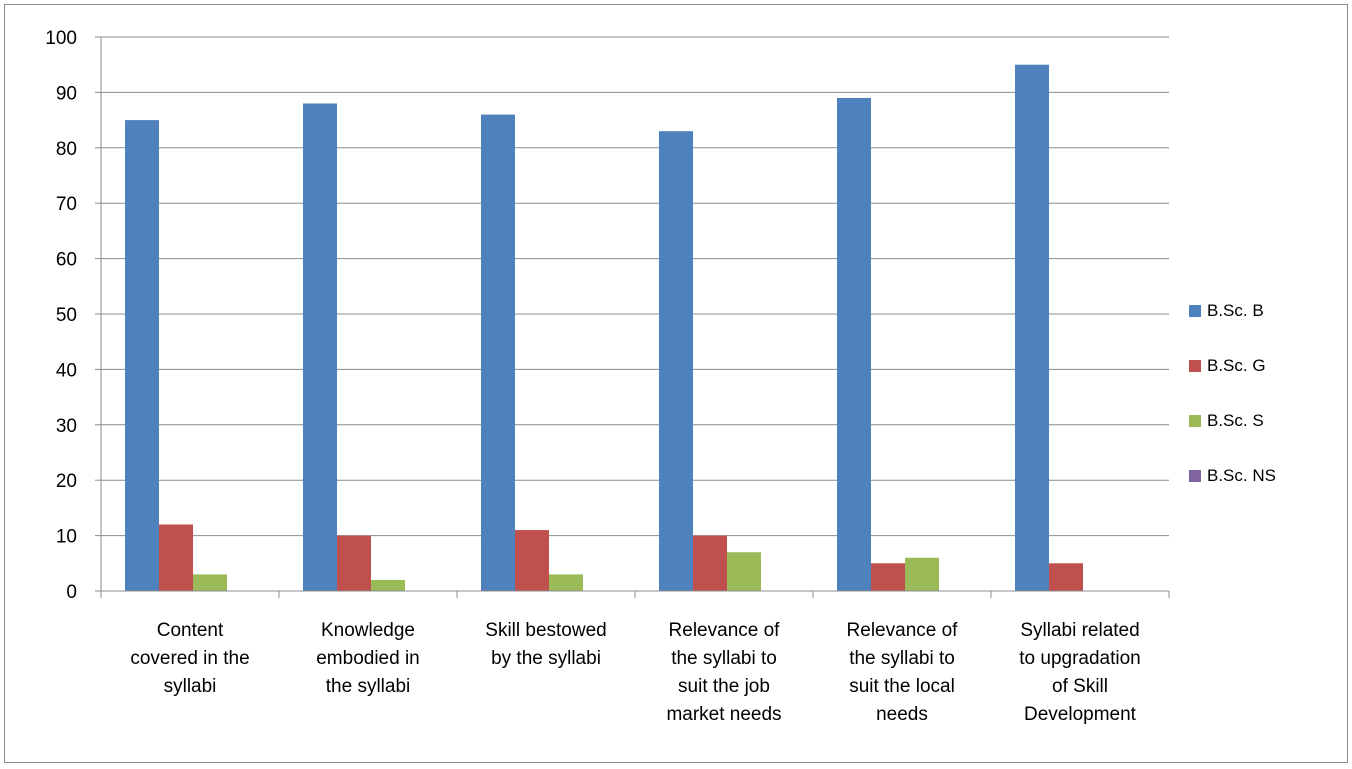  Describe the element at coordinates (66, 426) in the screenshot. I see `y-tick-label: 30` at that location.